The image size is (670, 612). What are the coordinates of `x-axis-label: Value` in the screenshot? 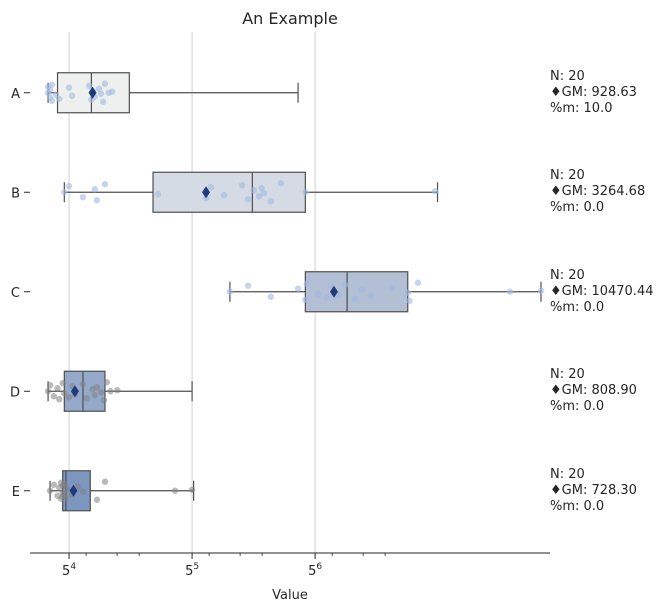 It's located at (290, 595).